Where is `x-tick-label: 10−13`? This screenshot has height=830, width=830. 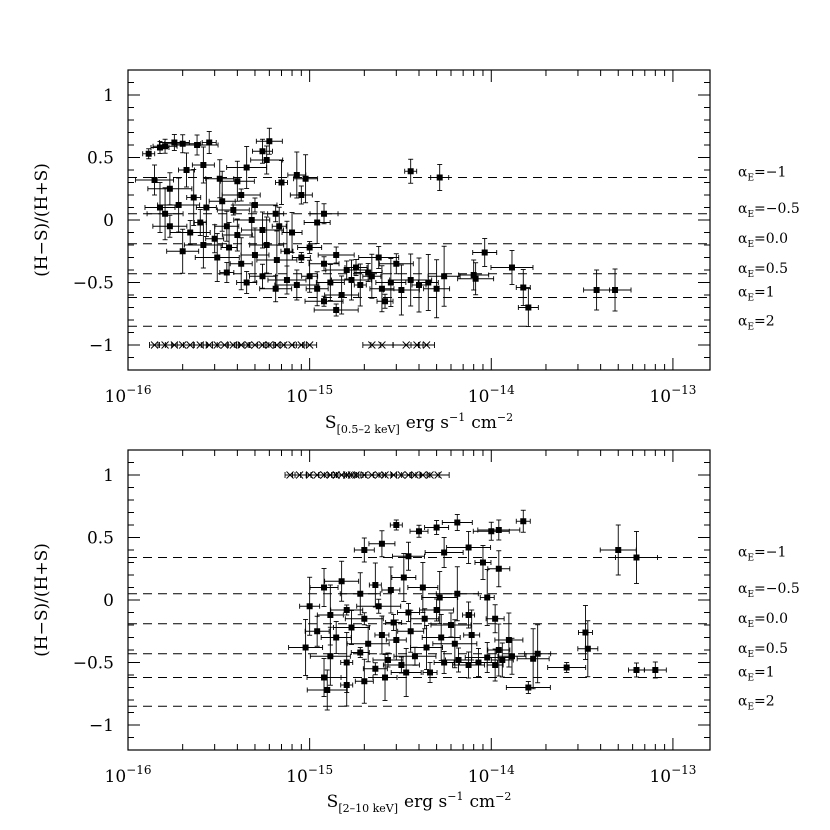 x-tick-label: 10−13 is located at coordinates (672, 775).